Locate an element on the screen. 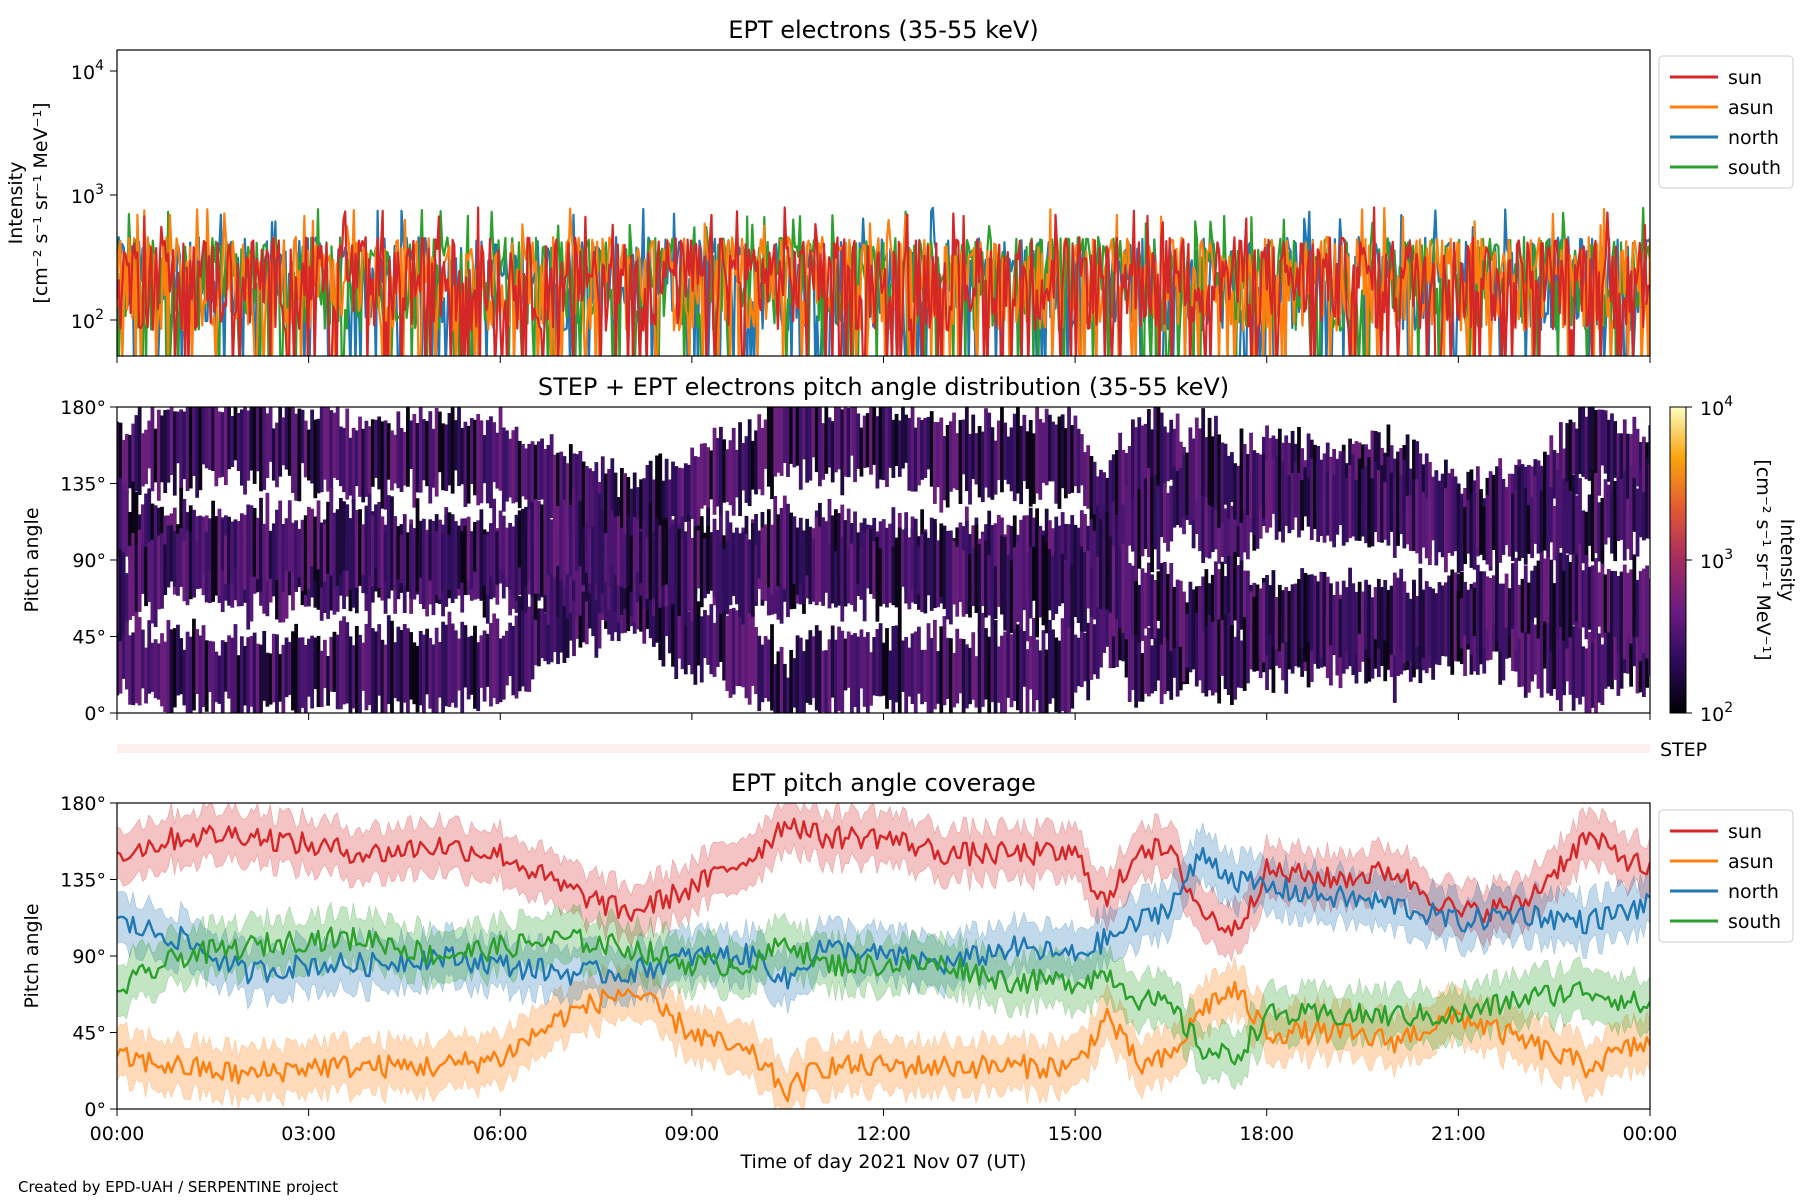  y-tick-label: 180° is located at coordinates (83, 408).